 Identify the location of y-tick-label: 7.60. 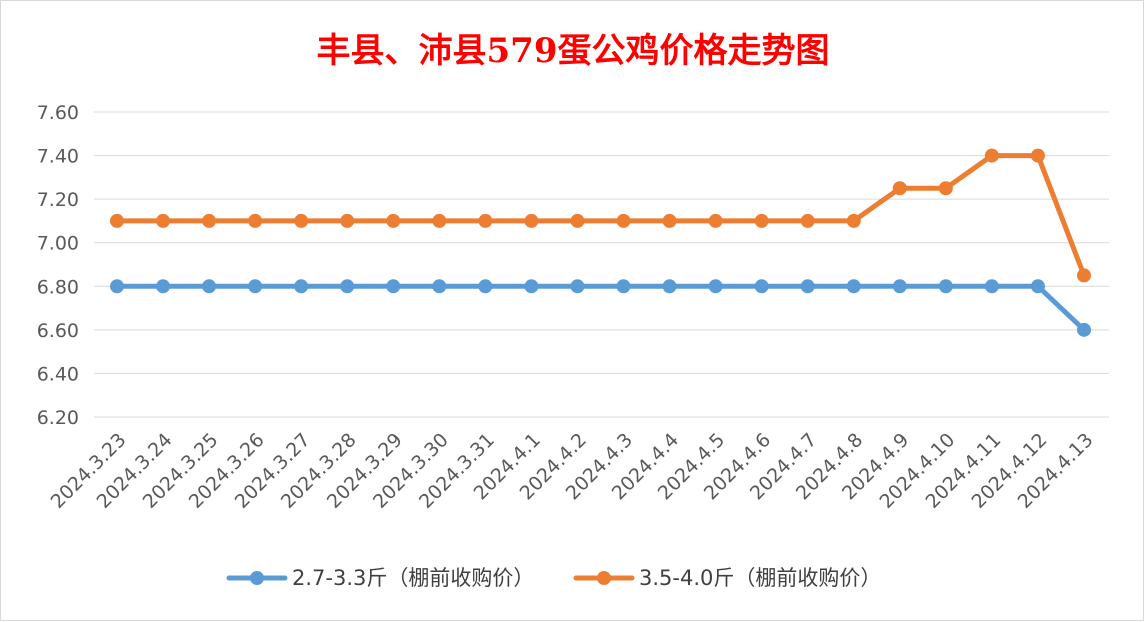
(58, 113).